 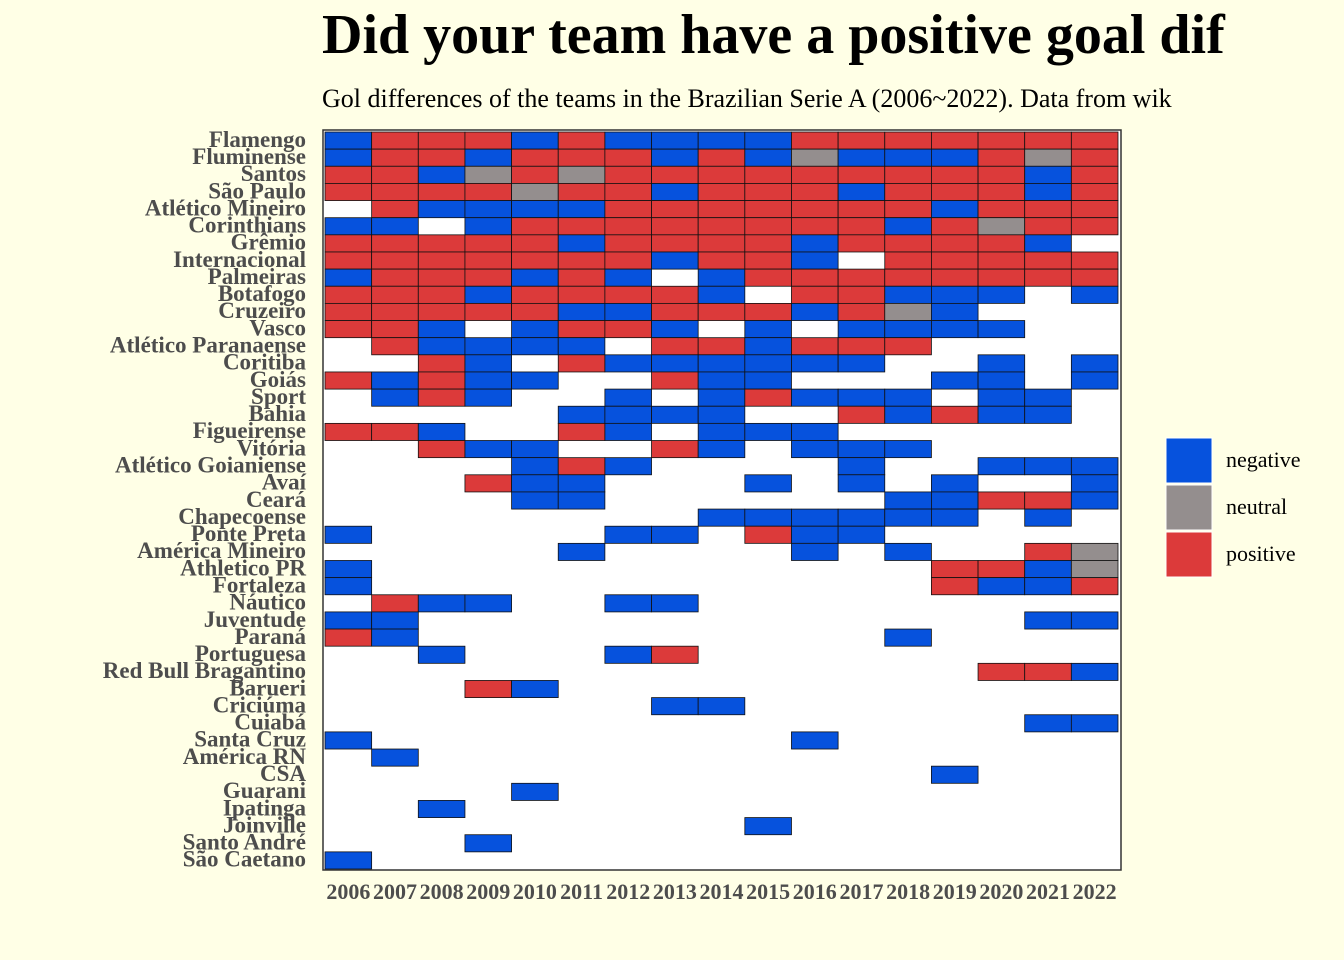 What do you see at coordinates (257, 139) in the screenshot?
I see `y-tick-label: Flamengo` at bounding box center [257, 139].